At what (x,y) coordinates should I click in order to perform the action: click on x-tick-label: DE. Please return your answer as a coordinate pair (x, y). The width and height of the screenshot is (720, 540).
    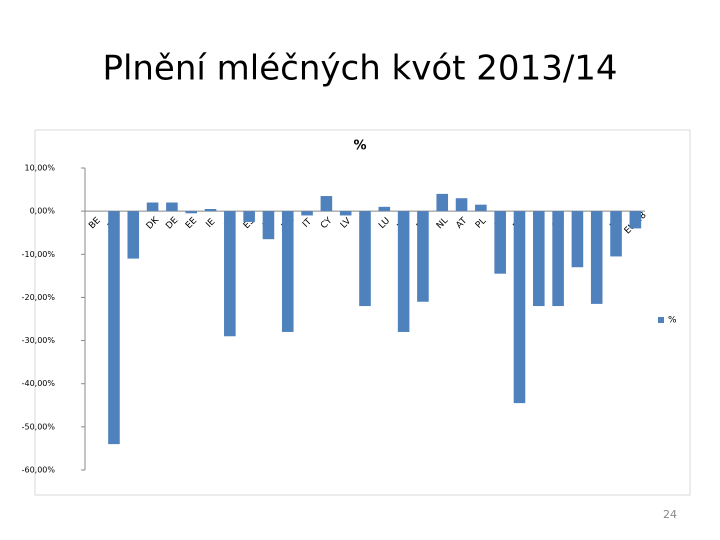
    Looking at the image, I should click on (172, 223).